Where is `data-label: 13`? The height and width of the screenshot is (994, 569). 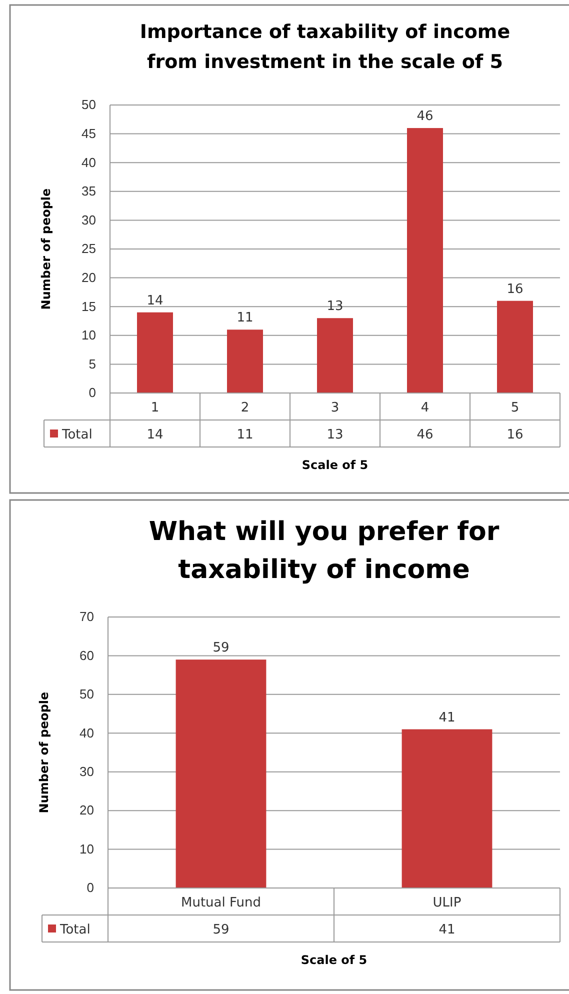
data-label: 13 is located at coordinates (335, 306).